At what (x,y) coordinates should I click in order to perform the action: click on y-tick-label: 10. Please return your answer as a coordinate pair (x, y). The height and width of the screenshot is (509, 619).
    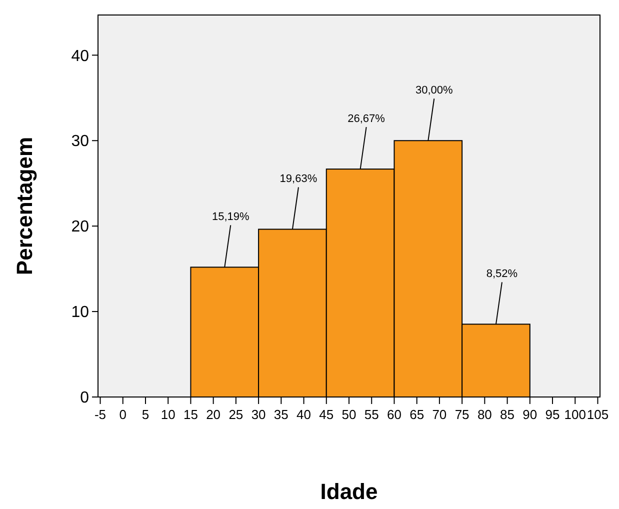
    Looking at the image, I should click on (80, 313).